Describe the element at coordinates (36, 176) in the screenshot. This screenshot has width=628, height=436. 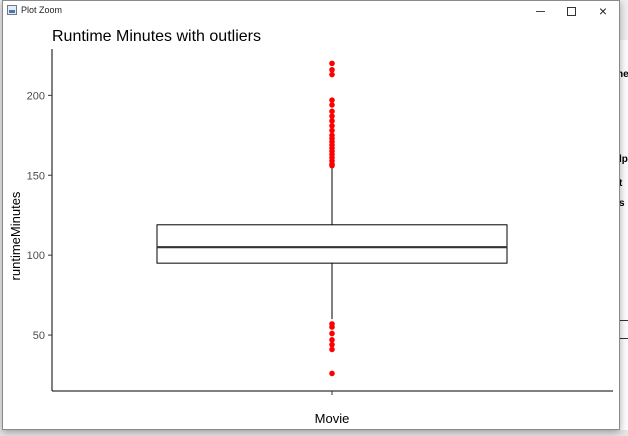
I see `y-tick-label: 150` at that location.